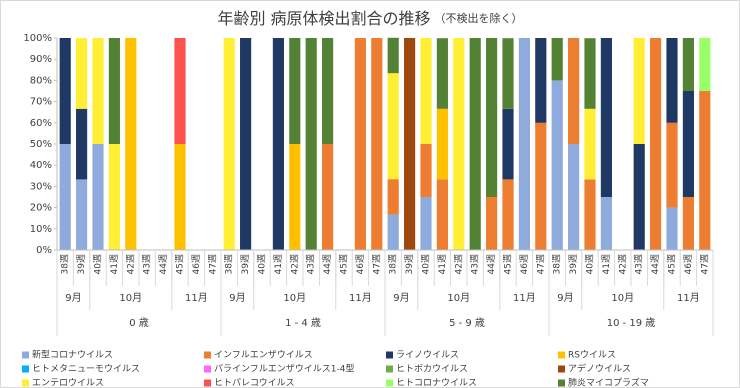  I want to click on group-label: 1 - 4 歳, so click(303, 323).